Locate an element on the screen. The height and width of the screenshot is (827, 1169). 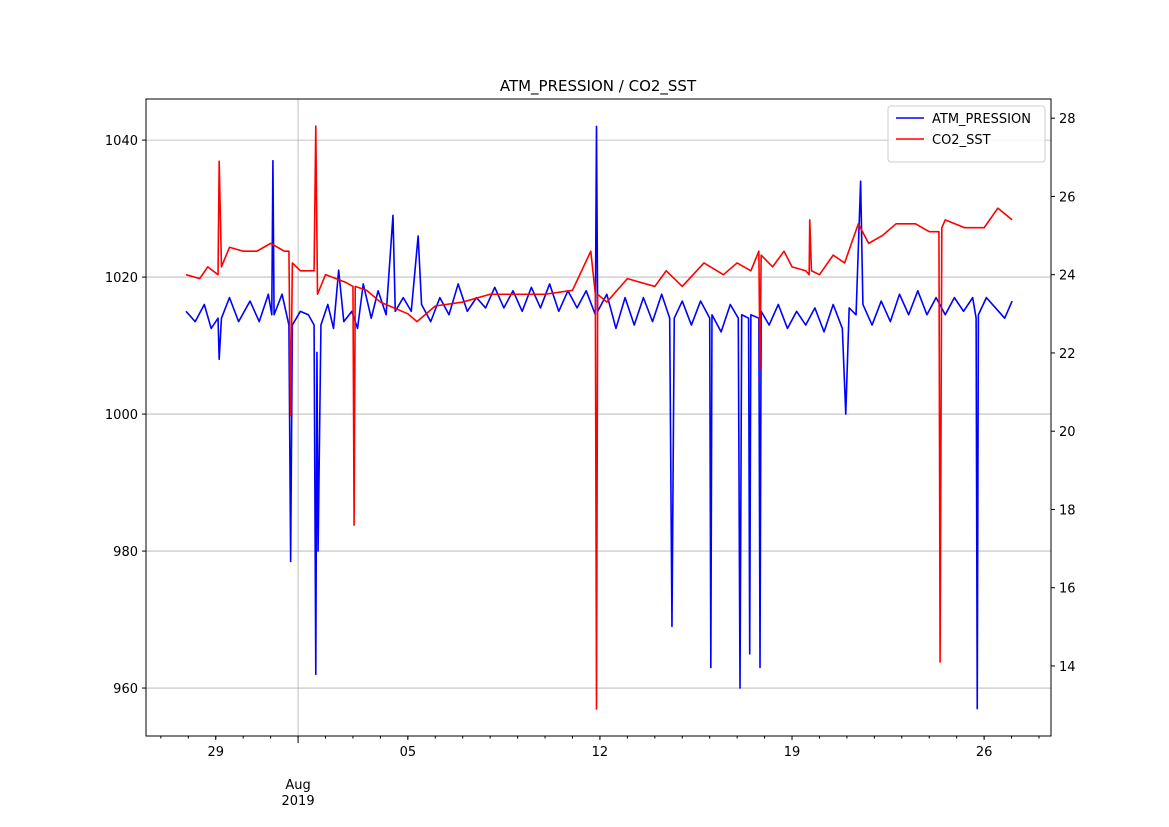
x-tick-label: 05 is located at coordinates (408, 752).